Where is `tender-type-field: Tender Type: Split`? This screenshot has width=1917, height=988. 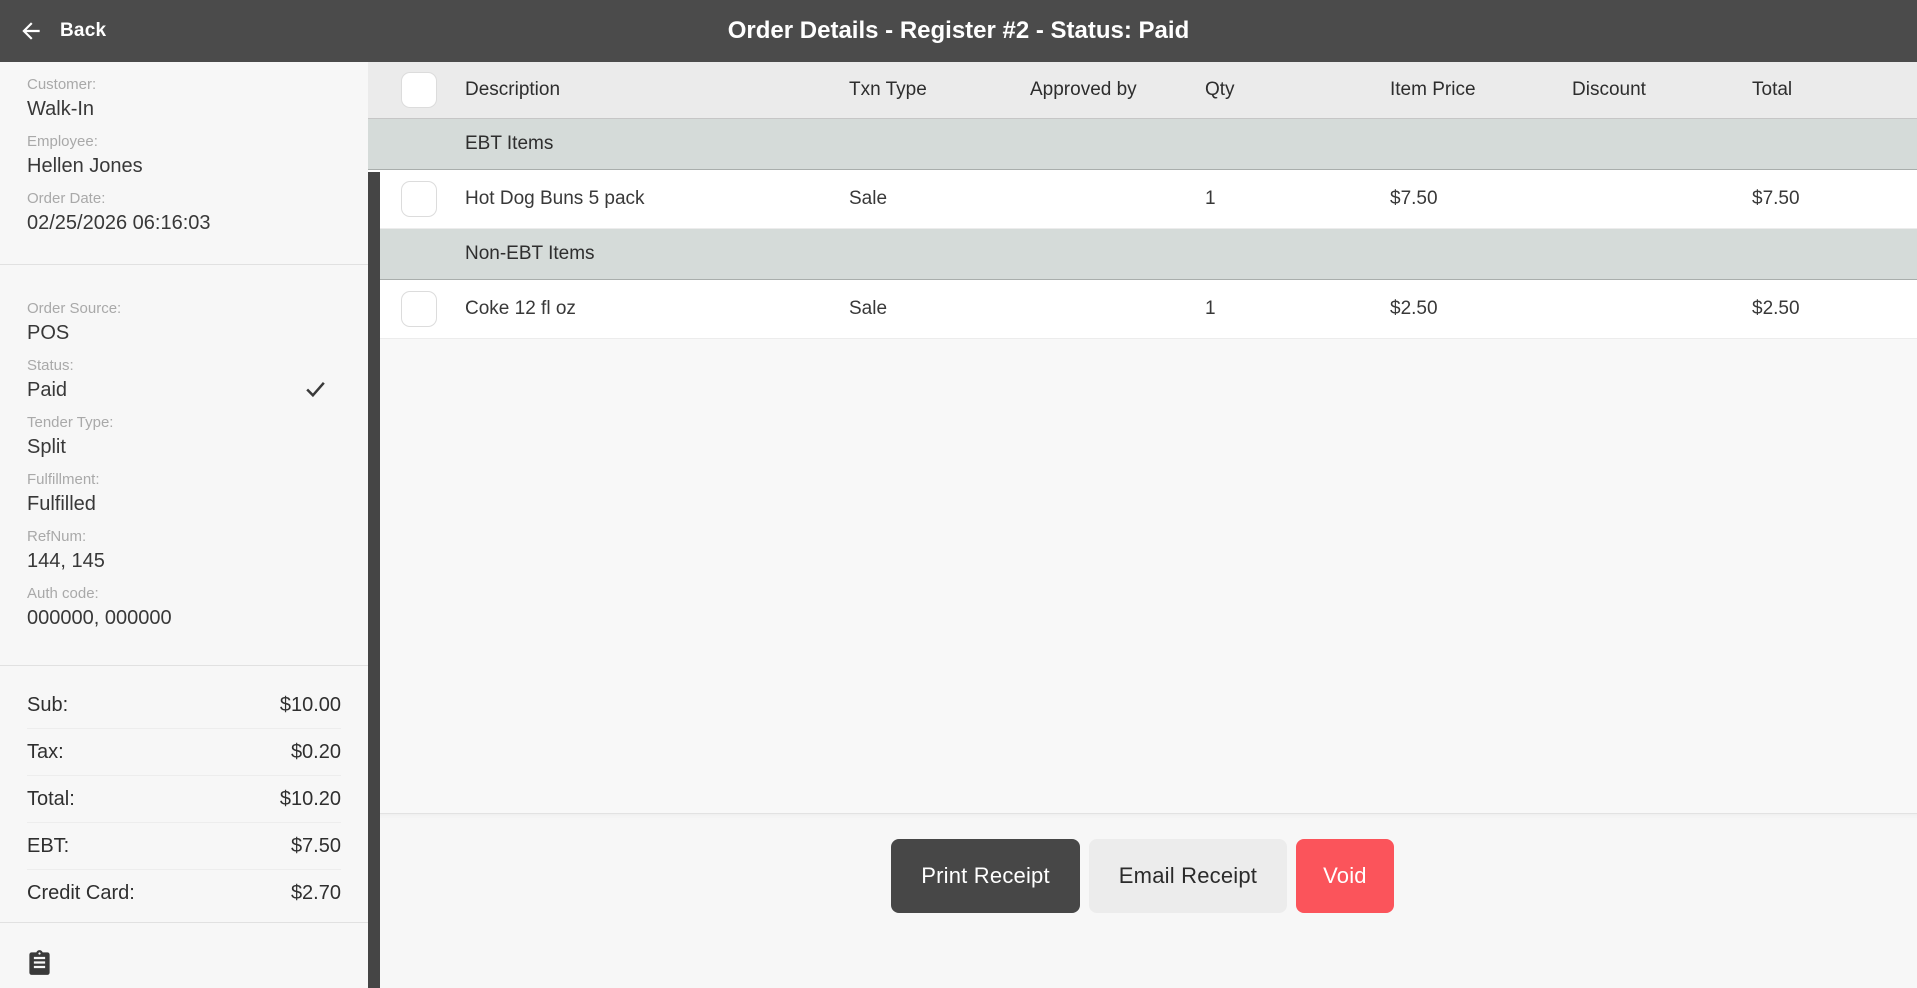
tender-type-field: Tender Type: Split is located at coordinates (184, 436).